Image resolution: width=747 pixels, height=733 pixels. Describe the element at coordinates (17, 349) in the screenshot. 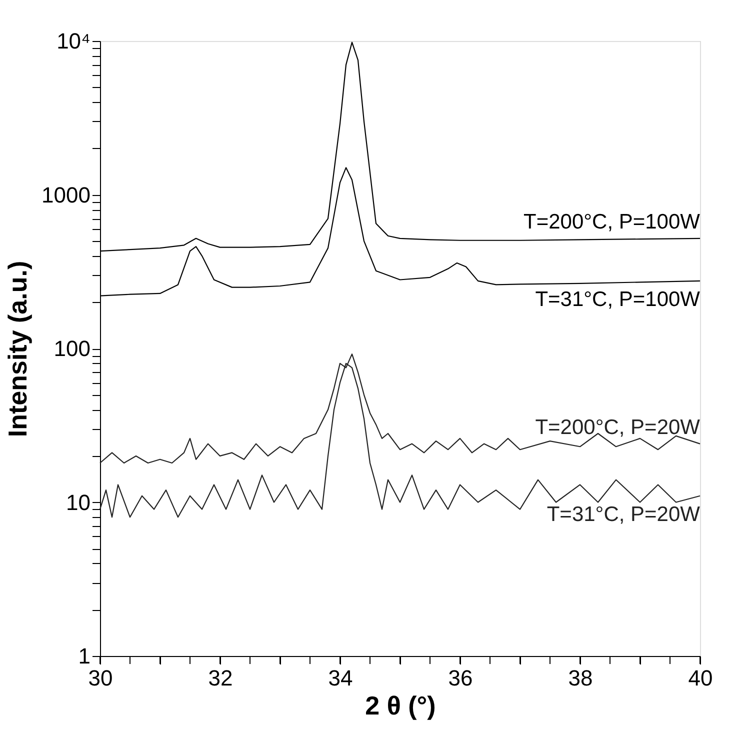

I see `y-axis-title: Intensity (a.u.)` at that location.